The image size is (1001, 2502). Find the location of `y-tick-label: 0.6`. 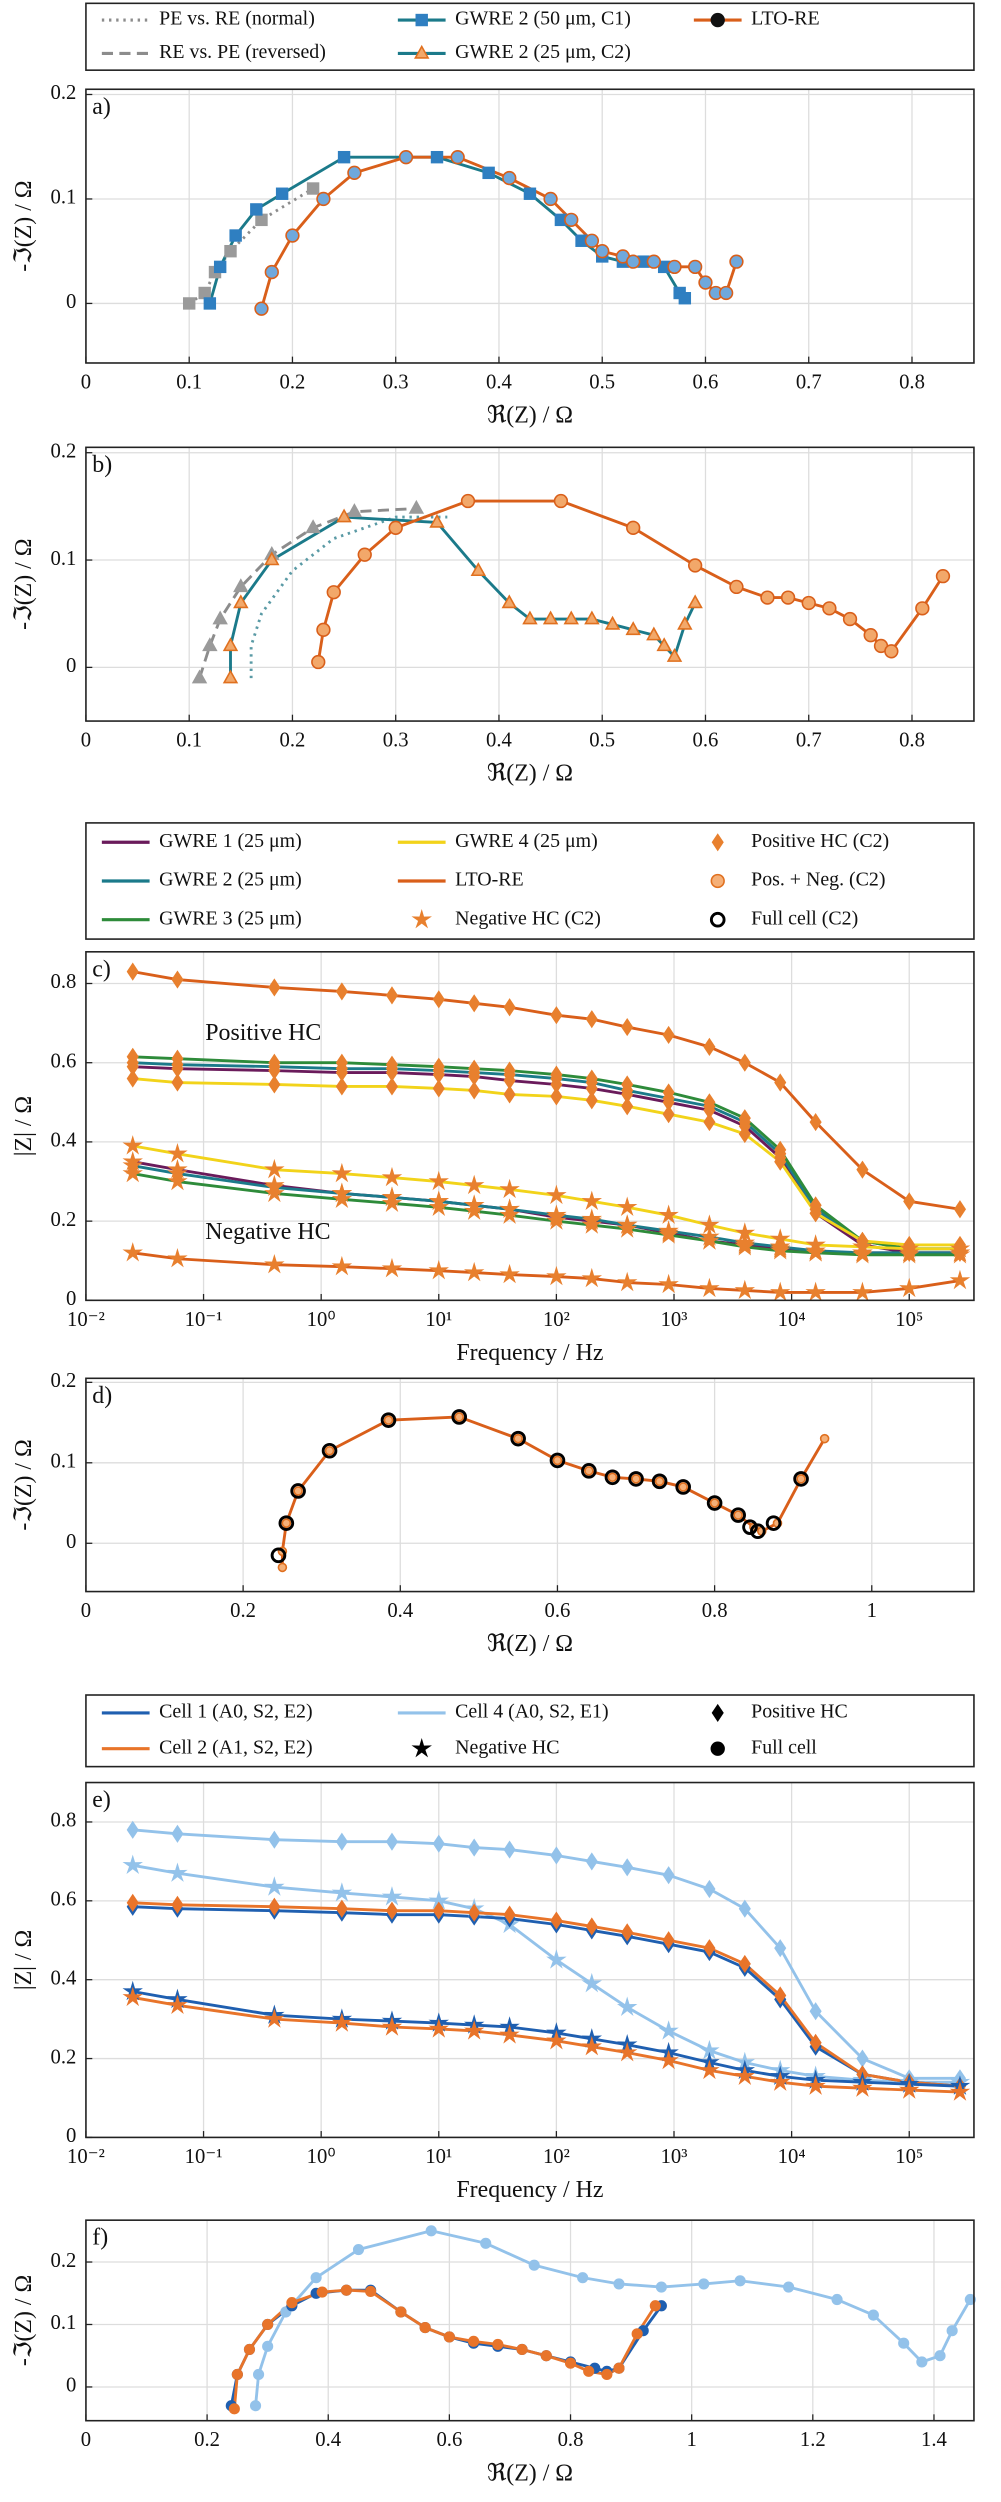

y-tick-label: 0.6 is located at coordinates (64, 1061).